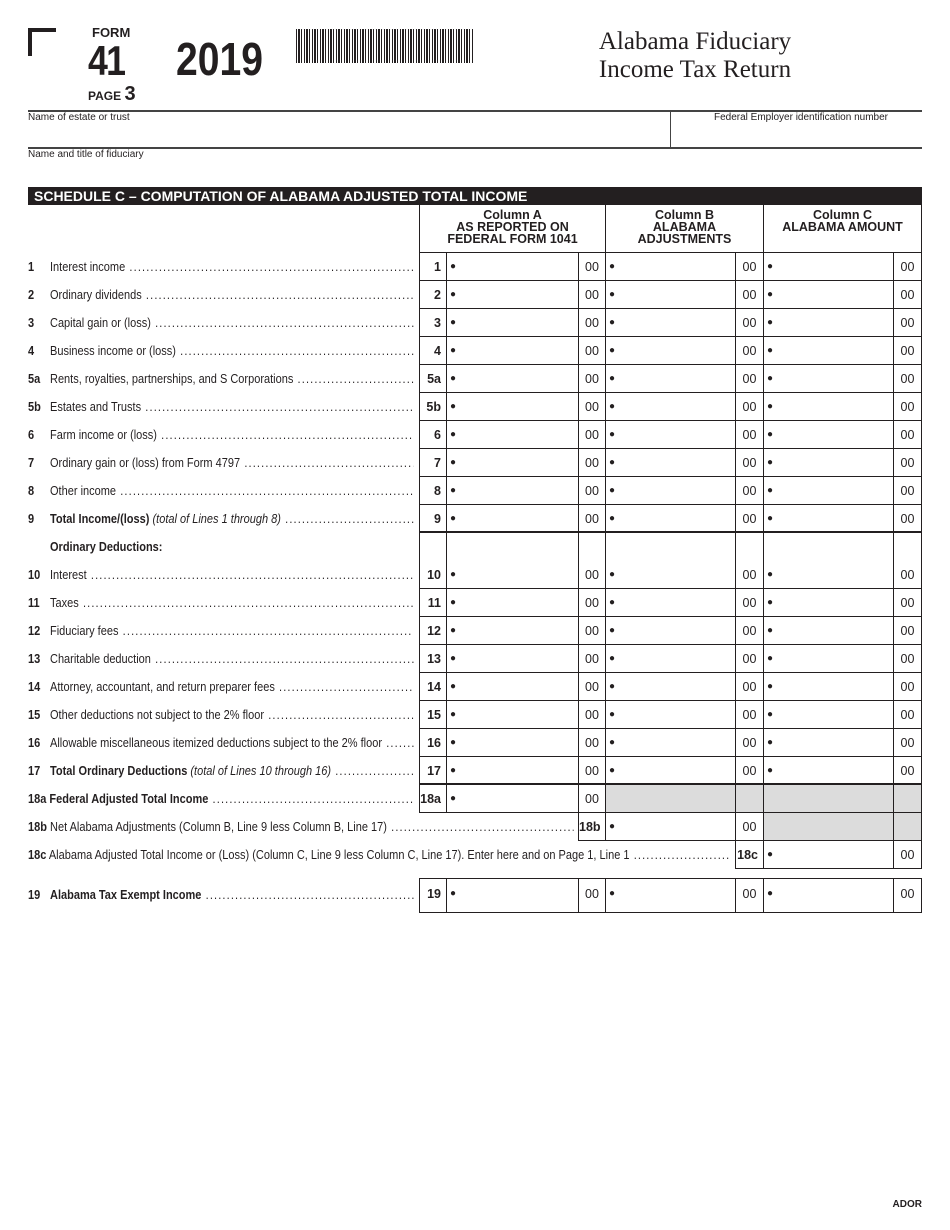  What do you see at coordinates (799, 136) in the screenshot?
I see `fein-input` at bounding box center [799, 136].